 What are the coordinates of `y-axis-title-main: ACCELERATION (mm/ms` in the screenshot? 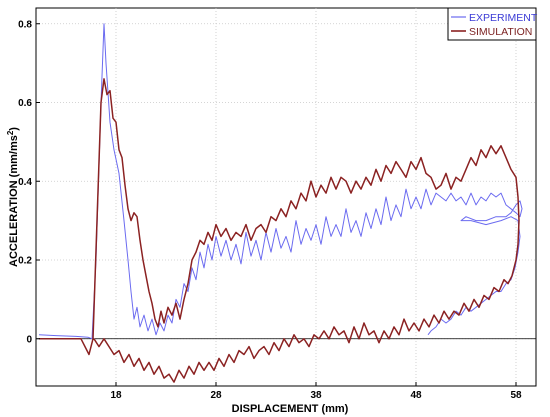 It's located at (14, 201).